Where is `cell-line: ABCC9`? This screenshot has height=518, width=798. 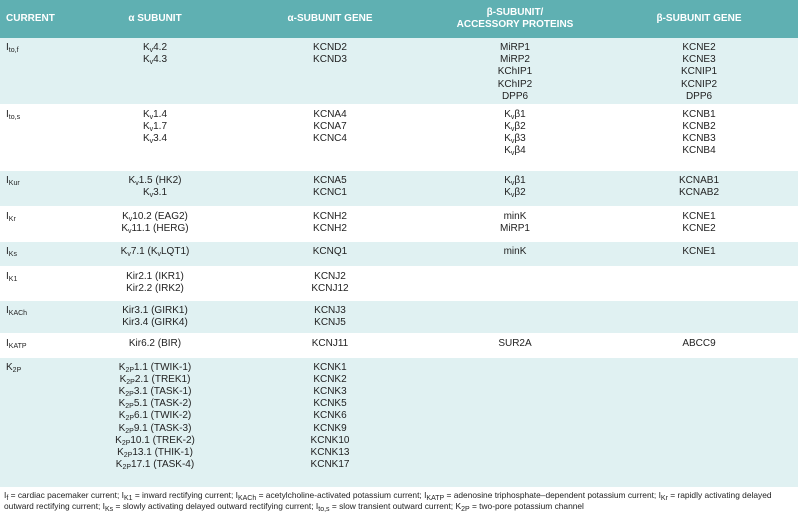
cell-line: ABCC9 is located at coordinates (699, 344).